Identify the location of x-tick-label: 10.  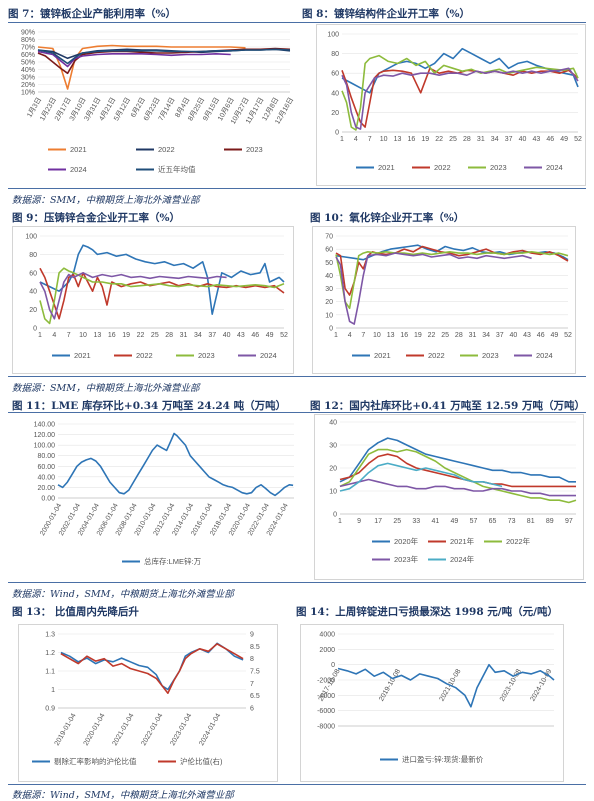
(83, 335).